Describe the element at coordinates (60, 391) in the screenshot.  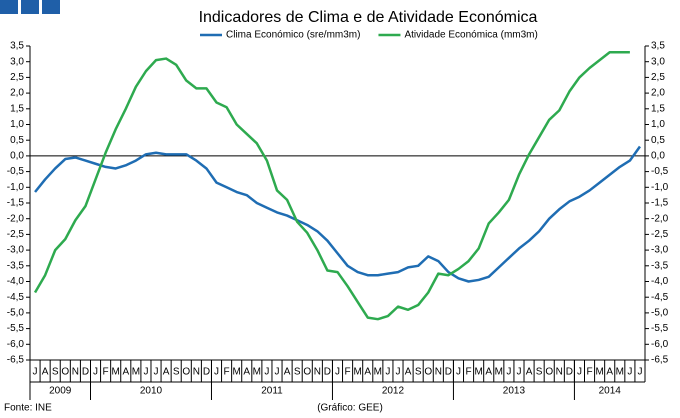
I see `year-label: 2009` at that location.